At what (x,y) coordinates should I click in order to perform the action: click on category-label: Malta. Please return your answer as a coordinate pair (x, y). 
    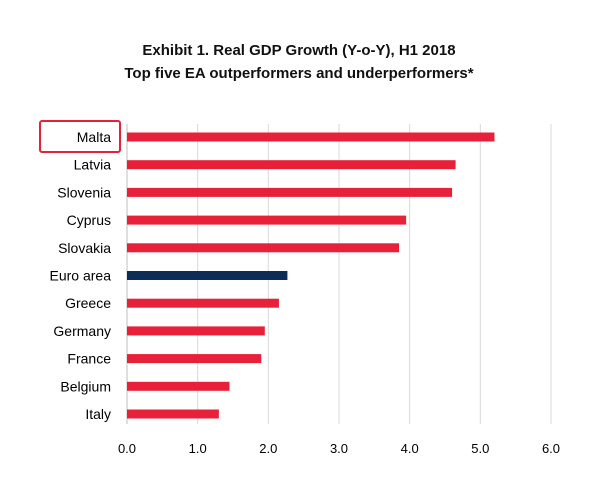
    Looking at the image, I should click on (94, 137).